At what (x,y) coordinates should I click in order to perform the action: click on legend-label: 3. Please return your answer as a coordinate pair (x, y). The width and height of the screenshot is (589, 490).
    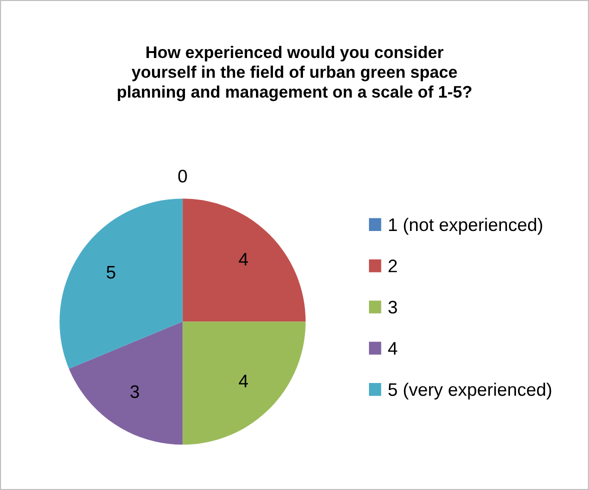
    Looking at the image, I should click on (392, 307).